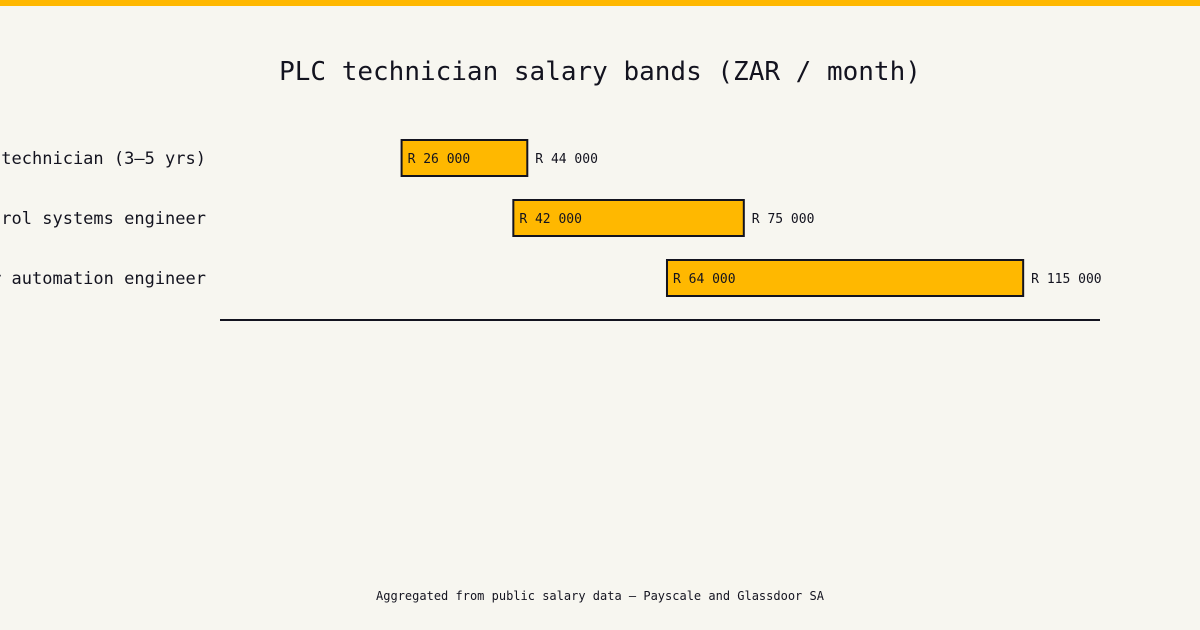  I want to click on low-value-label: R 42 000, so click(550, 219).